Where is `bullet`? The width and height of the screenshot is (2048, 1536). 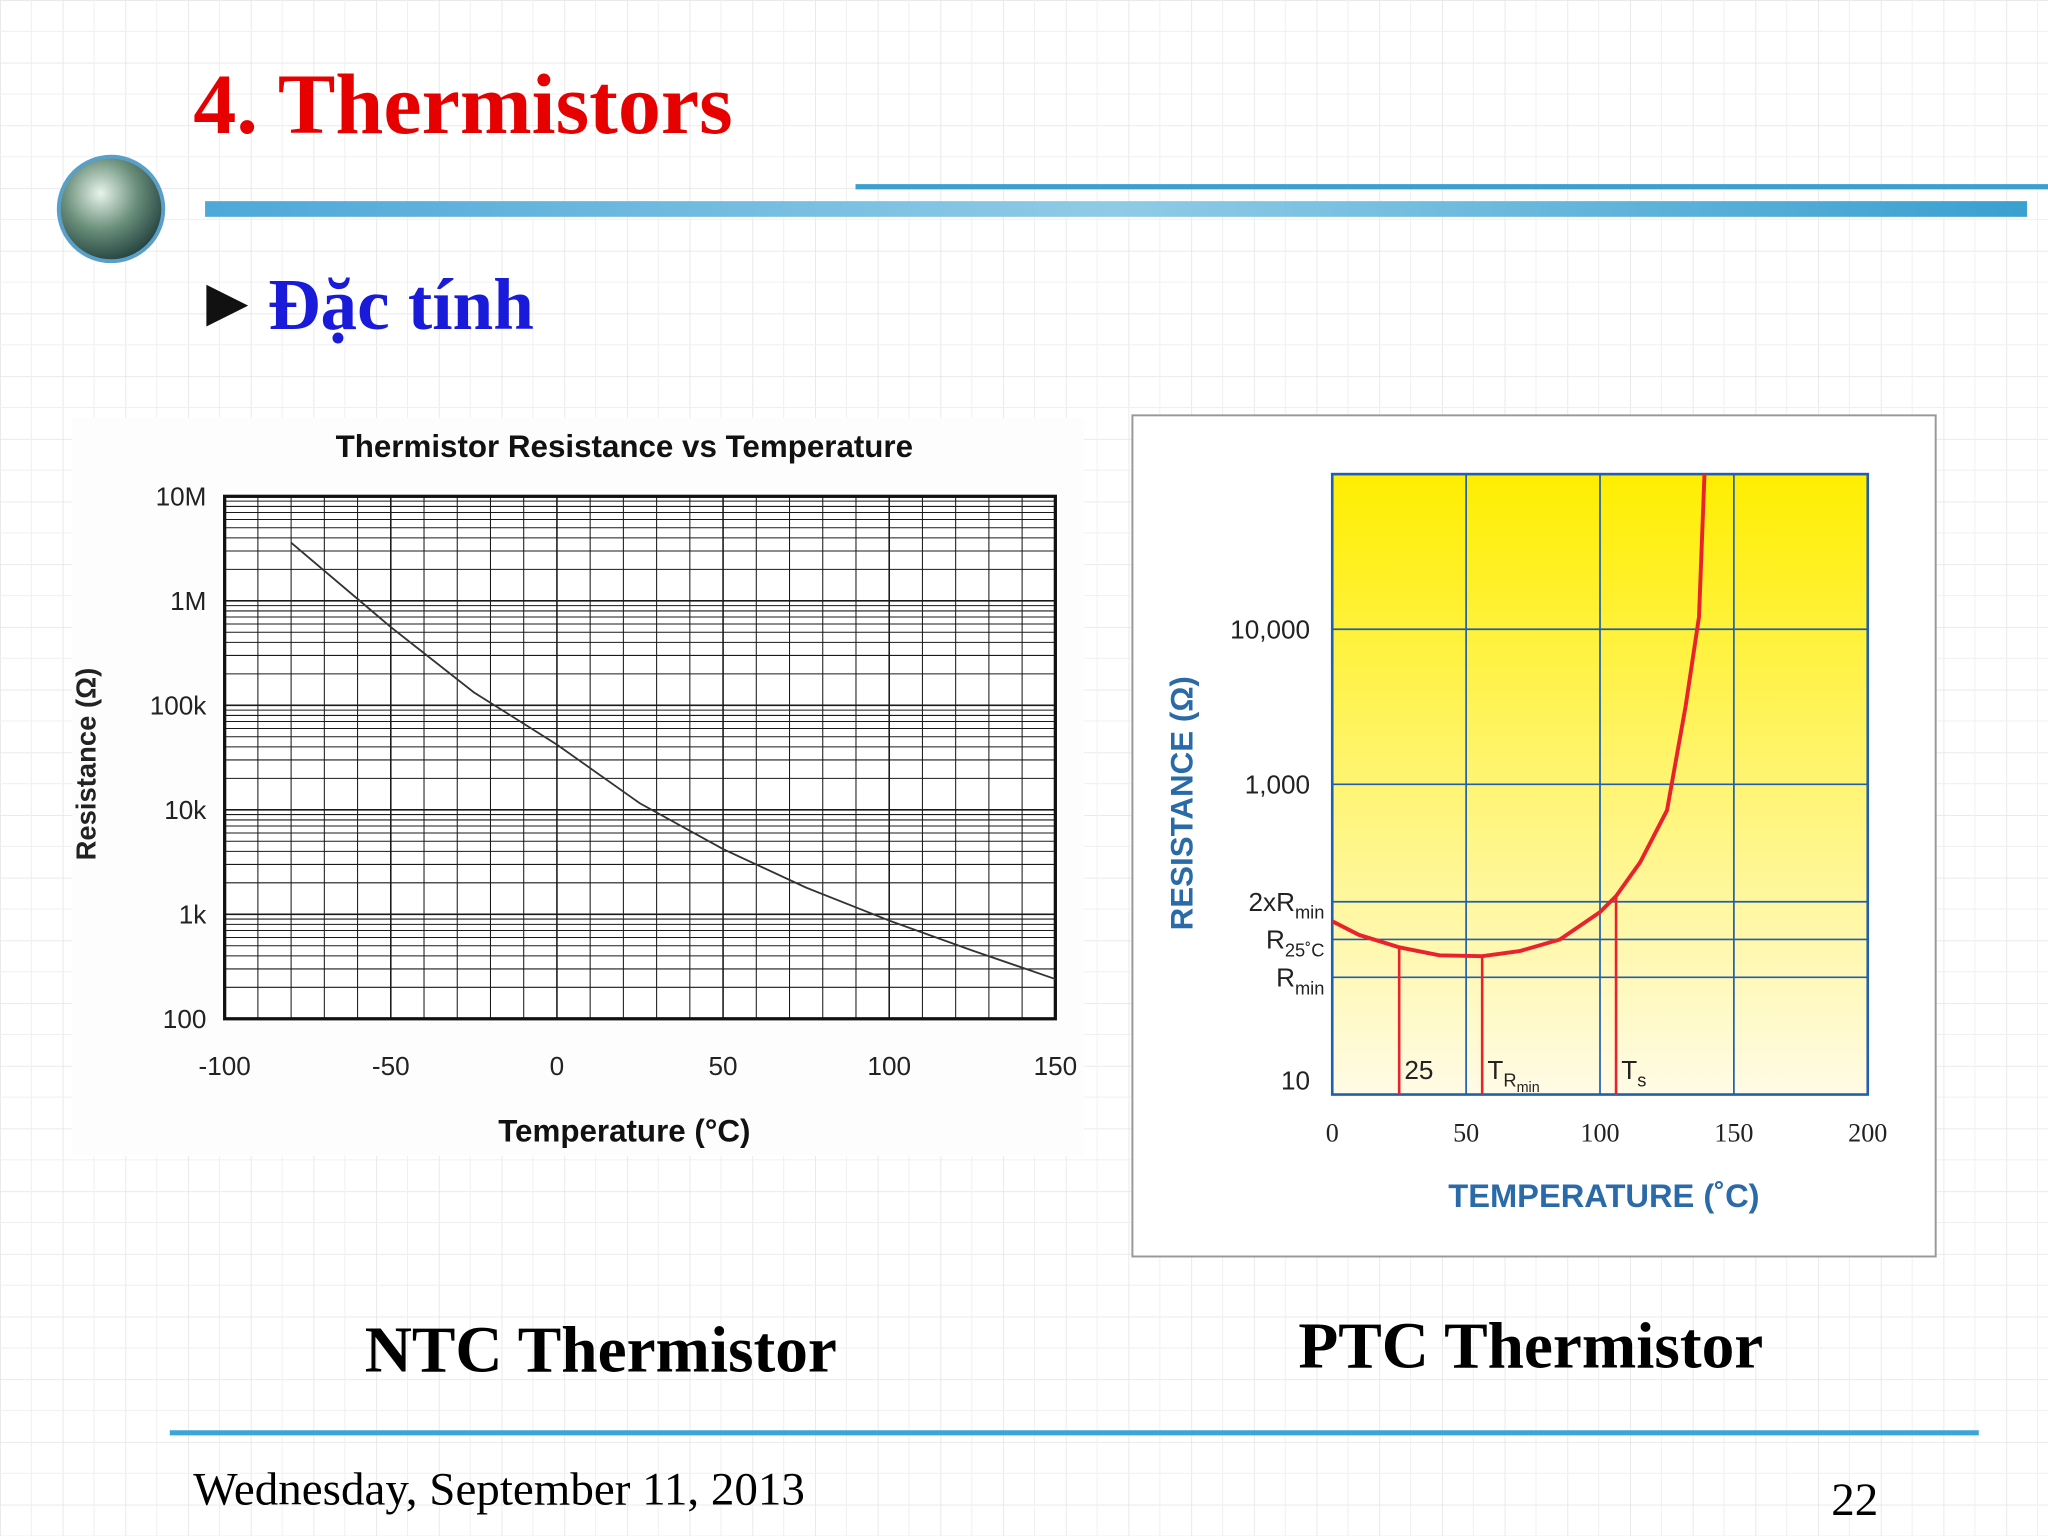
bullet is located at coordinates (227, 305).